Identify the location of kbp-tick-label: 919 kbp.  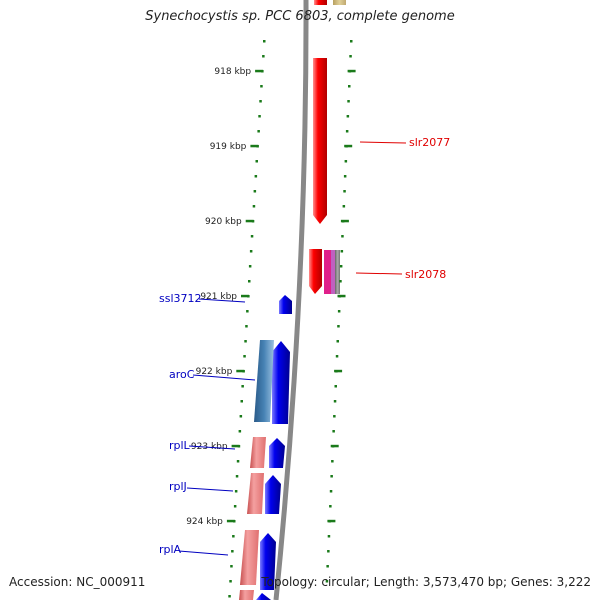
(228, 147).